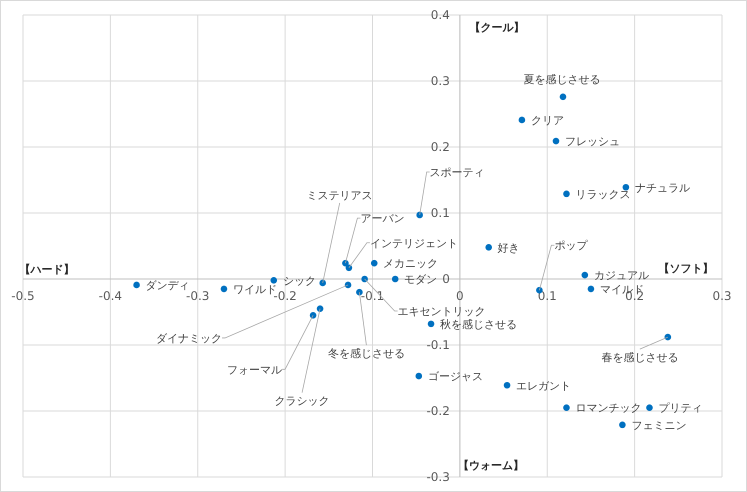 This screenshot has width=747, height=492. What do you see at coordinates (571, 245) in the screenshot?
I see `data-label: ポップ` at bounding box center [571, 245].